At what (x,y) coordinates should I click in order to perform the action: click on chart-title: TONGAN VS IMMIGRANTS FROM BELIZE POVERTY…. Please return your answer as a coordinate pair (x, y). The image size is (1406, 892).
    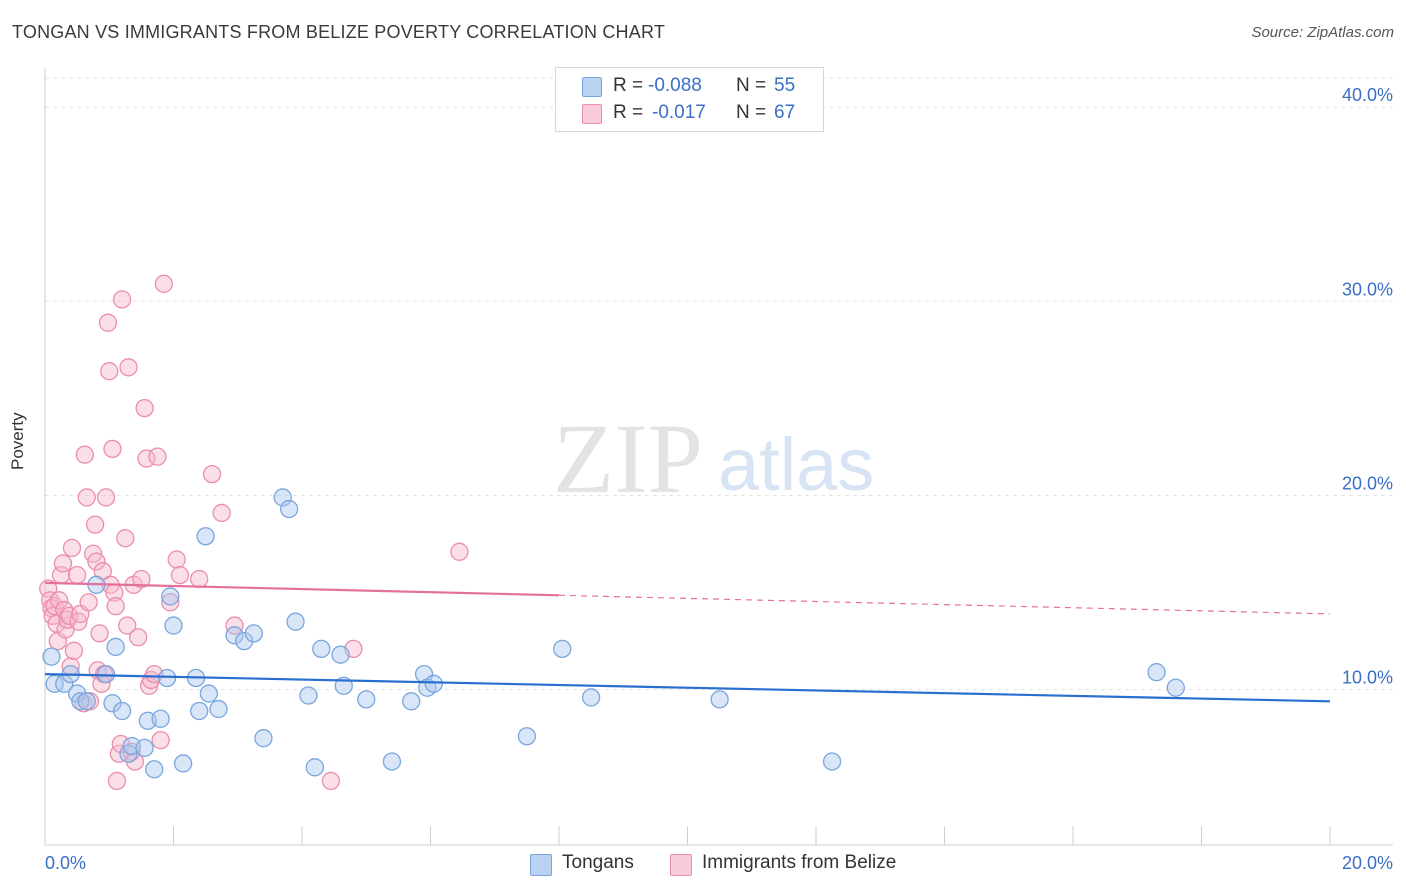
    Looking at the image, I should click on (339, 32).